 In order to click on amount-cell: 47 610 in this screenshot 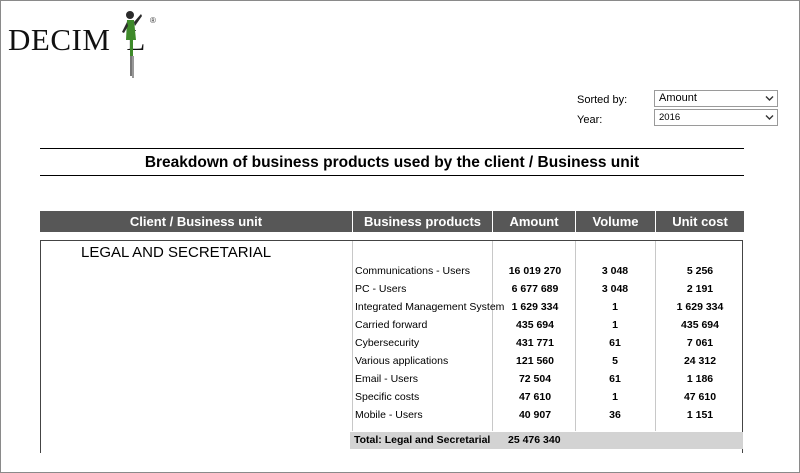, I will do `click(535, 397)`.